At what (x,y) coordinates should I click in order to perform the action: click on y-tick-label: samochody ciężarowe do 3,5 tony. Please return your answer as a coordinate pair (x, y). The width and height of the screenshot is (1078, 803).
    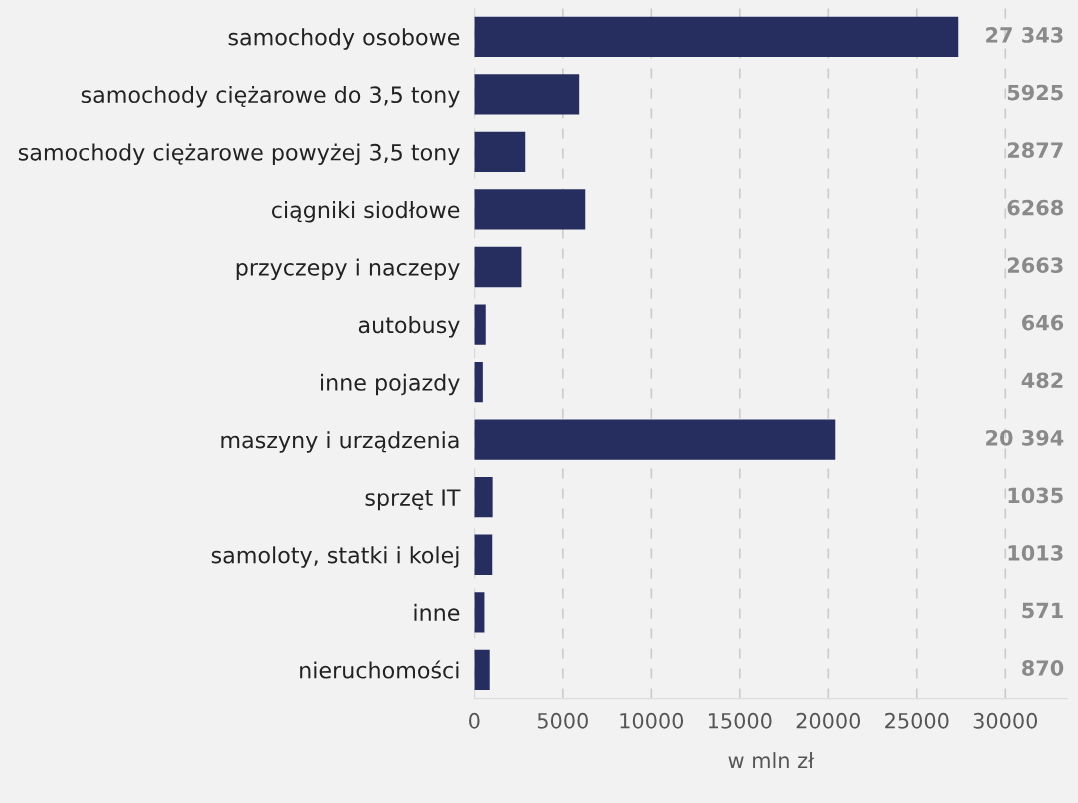
    Looking at the image, I should click on (270, 96).